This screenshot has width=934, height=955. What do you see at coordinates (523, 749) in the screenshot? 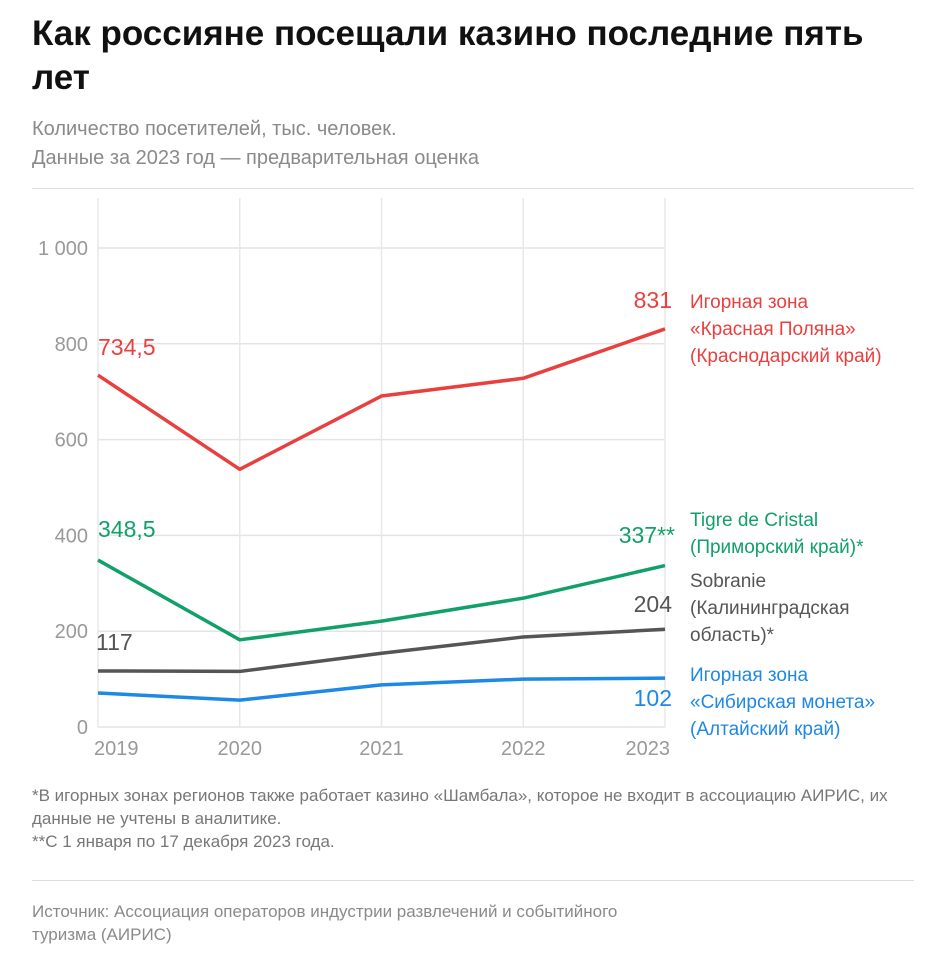
I see `x-tick-label: 2022` at bounding box center [523, 749].